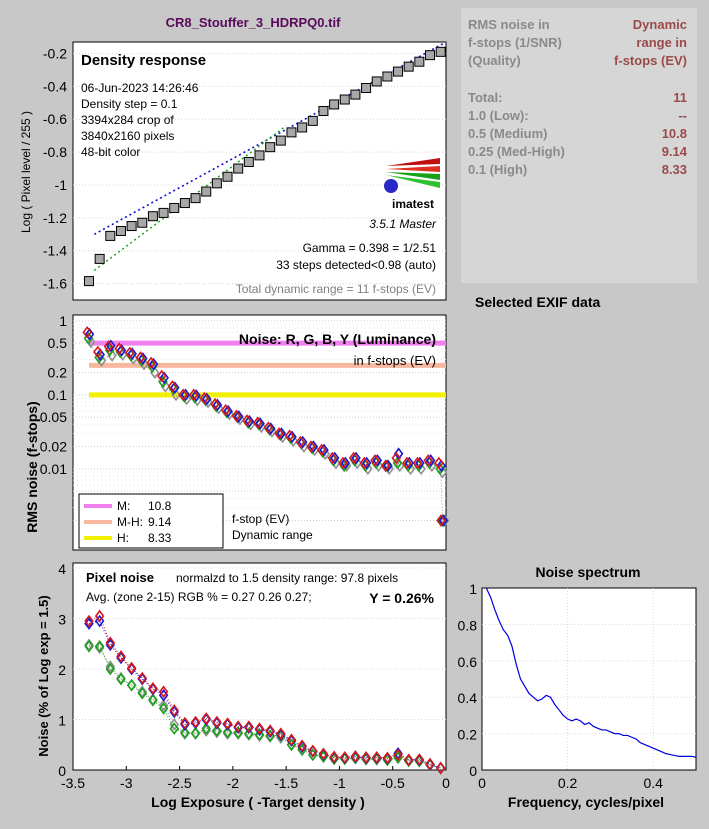  Describe the element at coordinates (579, 145) in the screenshot. I see `info-table-panel` at that location.